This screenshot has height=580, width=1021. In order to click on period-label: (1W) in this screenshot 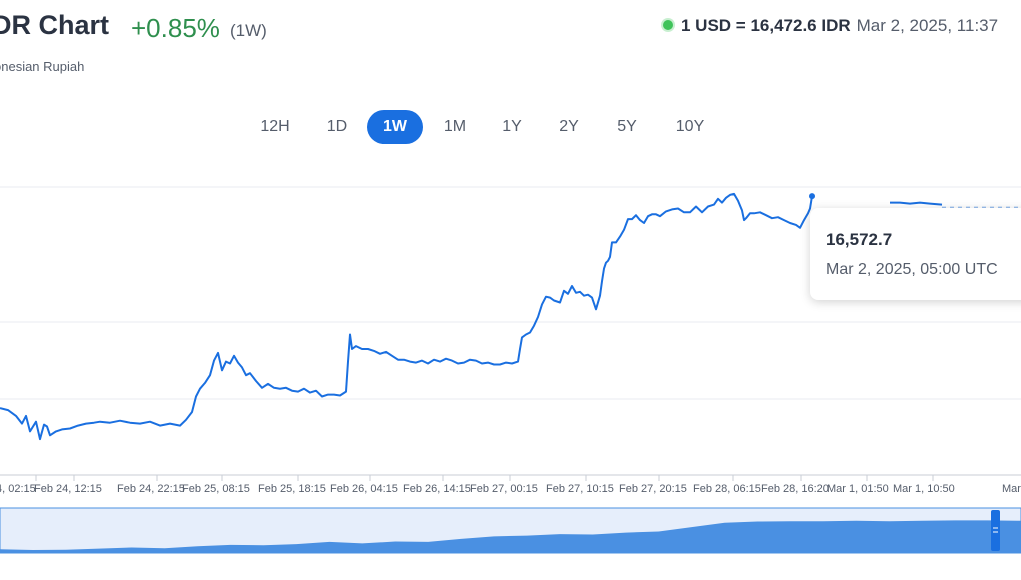, I will do `click(248, 30)`.